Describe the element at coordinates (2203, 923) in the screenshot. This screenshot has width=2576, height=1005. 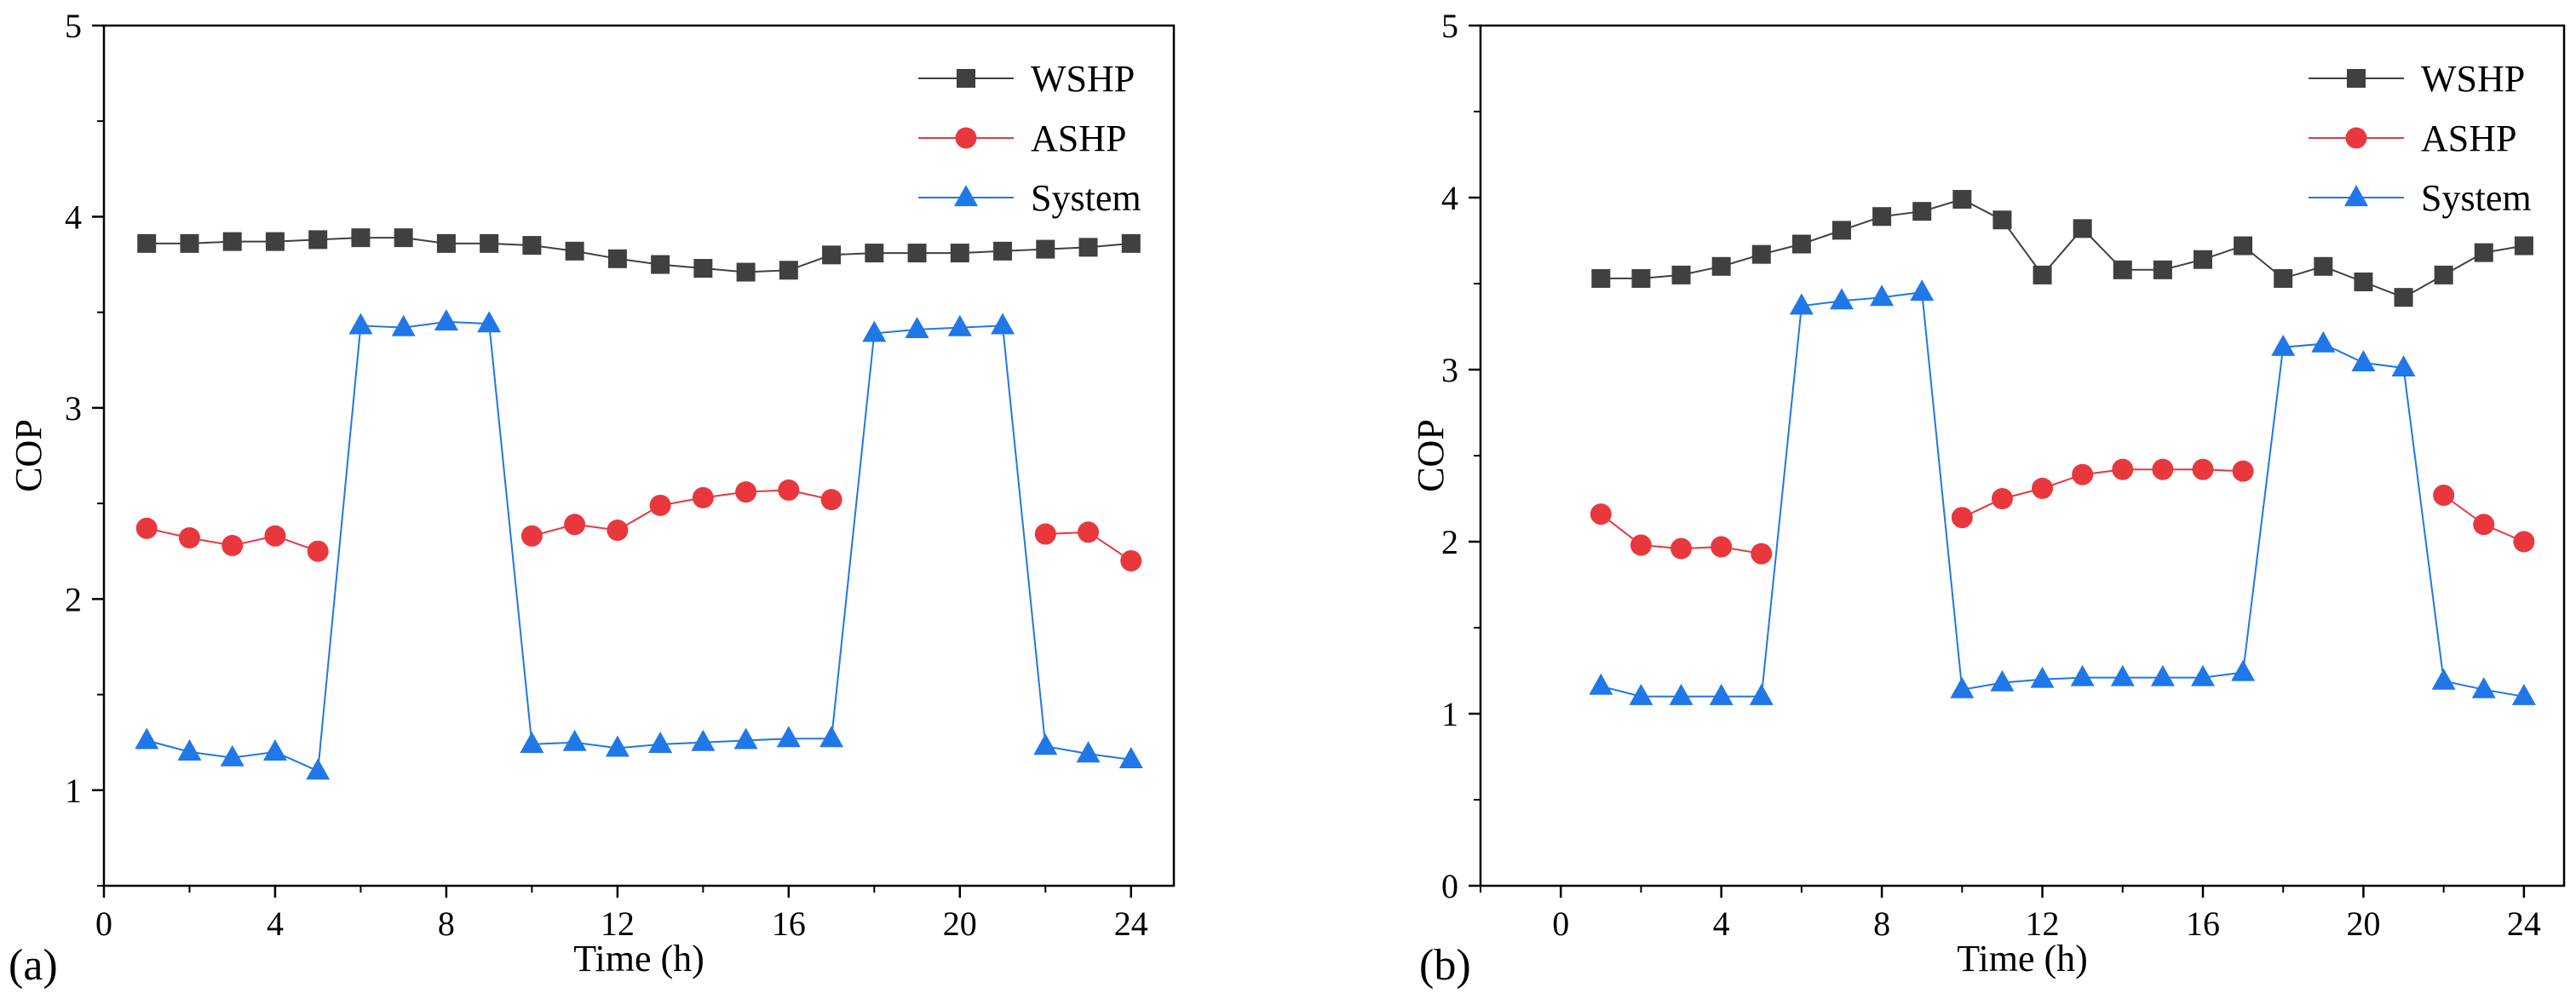
I see `x-tick-label: 16` at that location.